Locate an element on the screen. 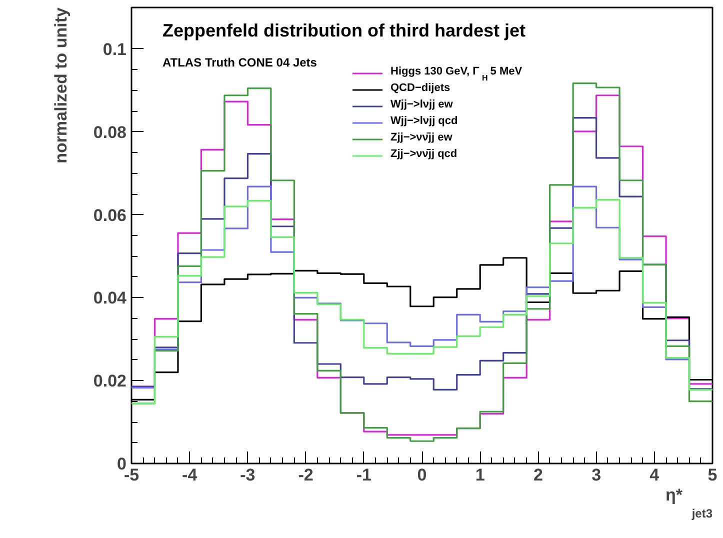 Image resolution: width=723 pixels, height=538 pixels. x-axis-title: η*jet3 is located at coordinates (689, 503).